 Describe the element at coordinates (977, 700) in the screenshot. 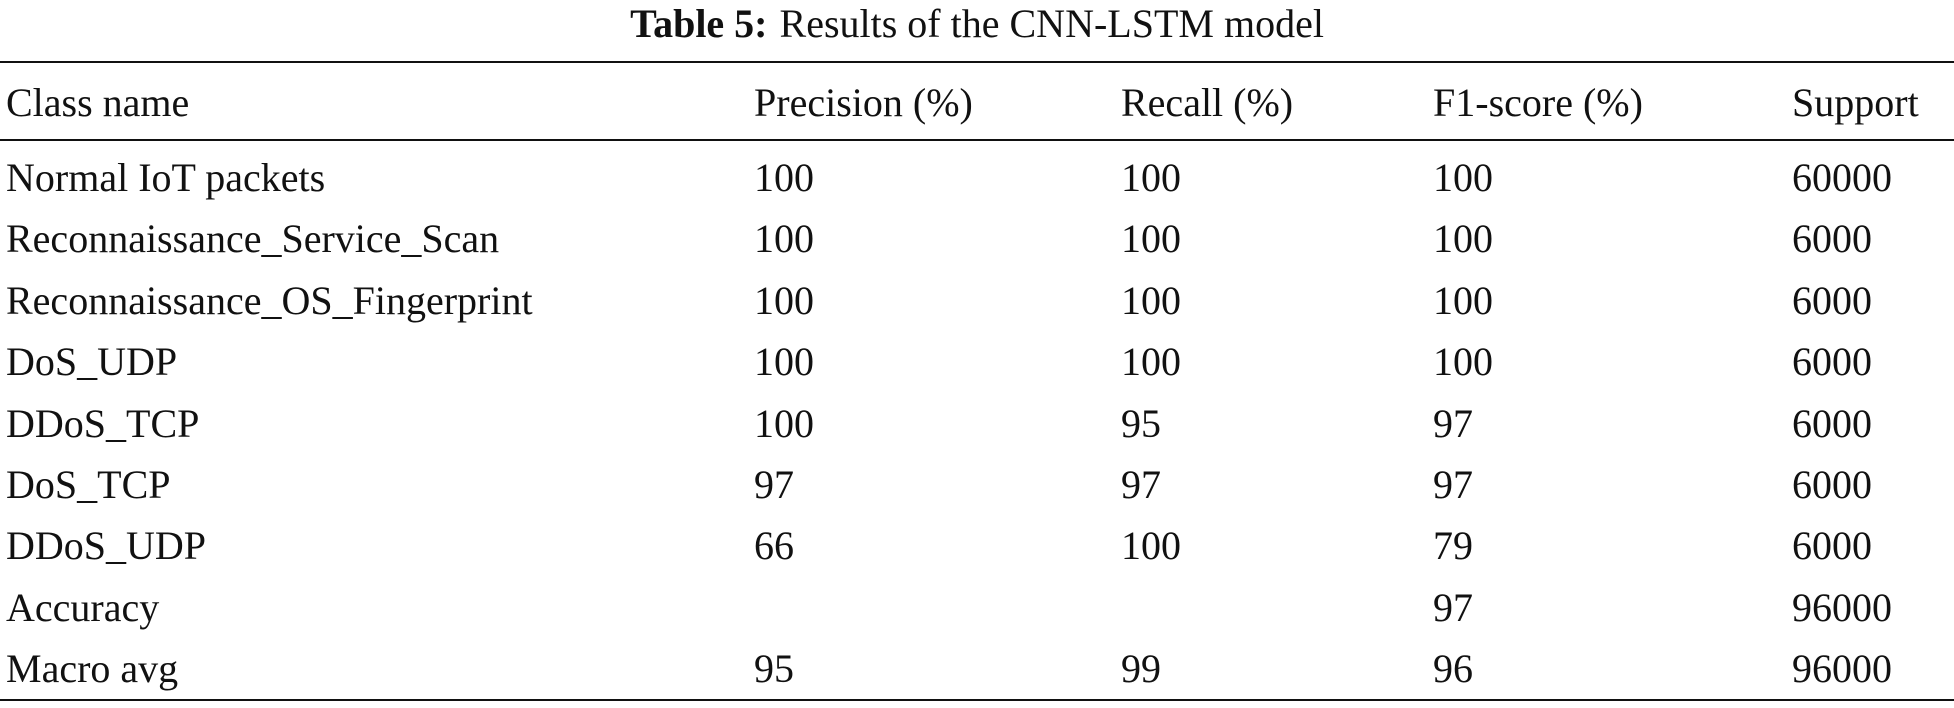

I see `bottom-rule` at that location.